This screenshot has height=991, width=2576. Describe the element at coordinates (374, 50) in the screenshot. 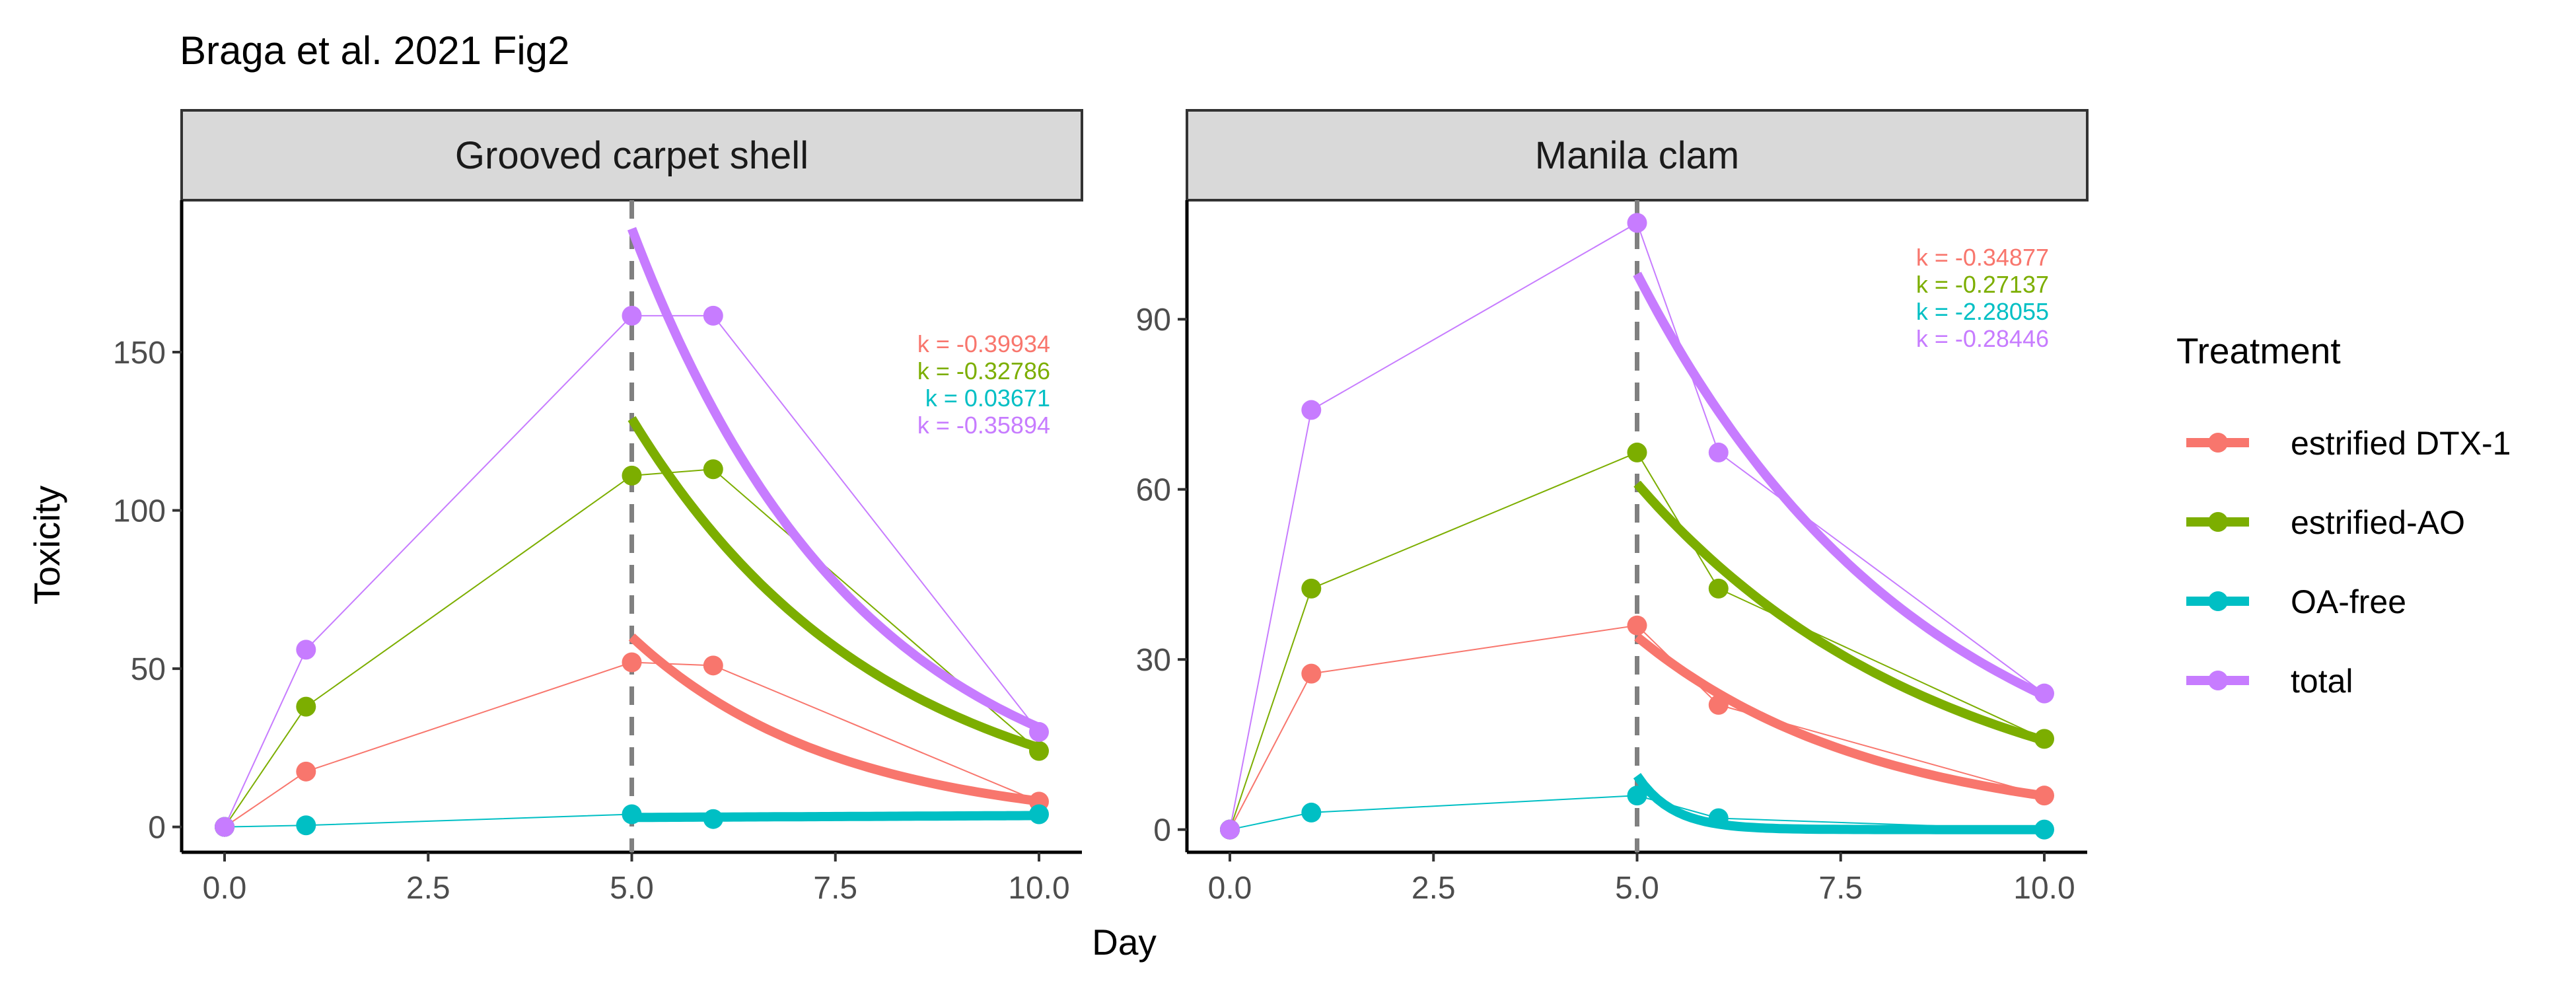

I see `chart-title: Braga et al. 2021 Fig2` at that location.